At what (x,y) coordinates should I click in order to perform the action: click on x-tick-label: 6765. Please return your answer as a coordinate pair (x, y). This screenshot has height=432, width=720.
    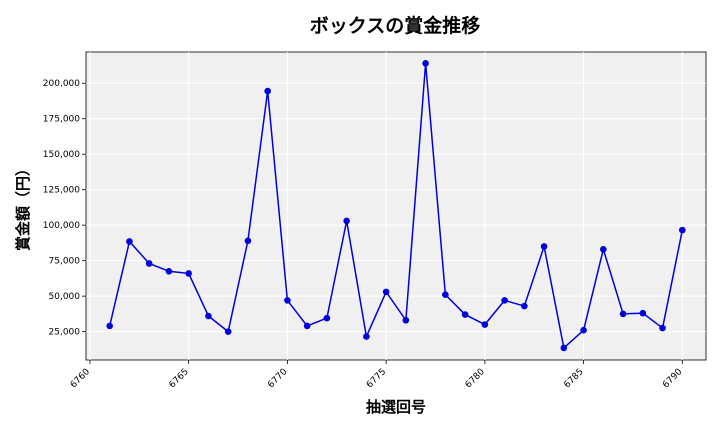
    Looking at the image, I should click on (179, 378).